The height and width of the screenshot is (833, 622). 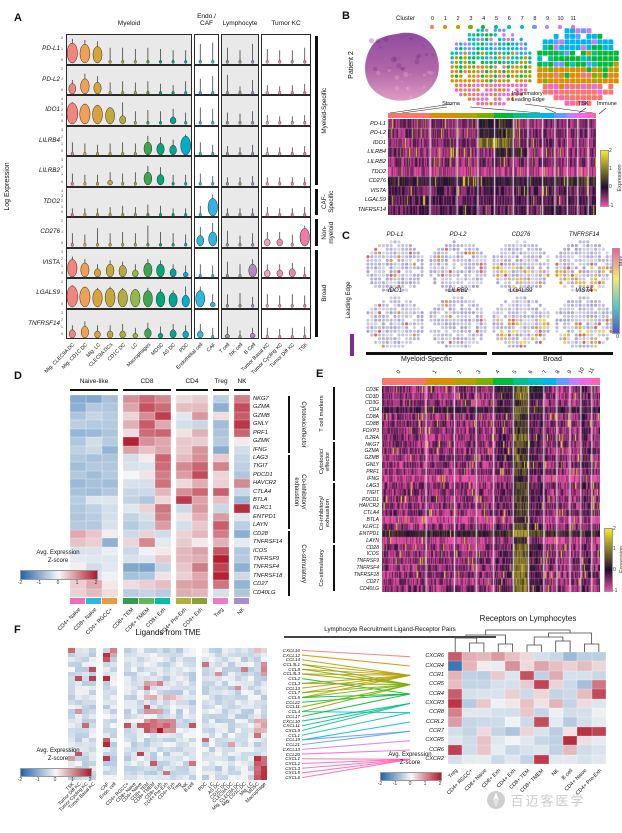 I want to click on d-col-group-bar, so click(x=192, y=390).